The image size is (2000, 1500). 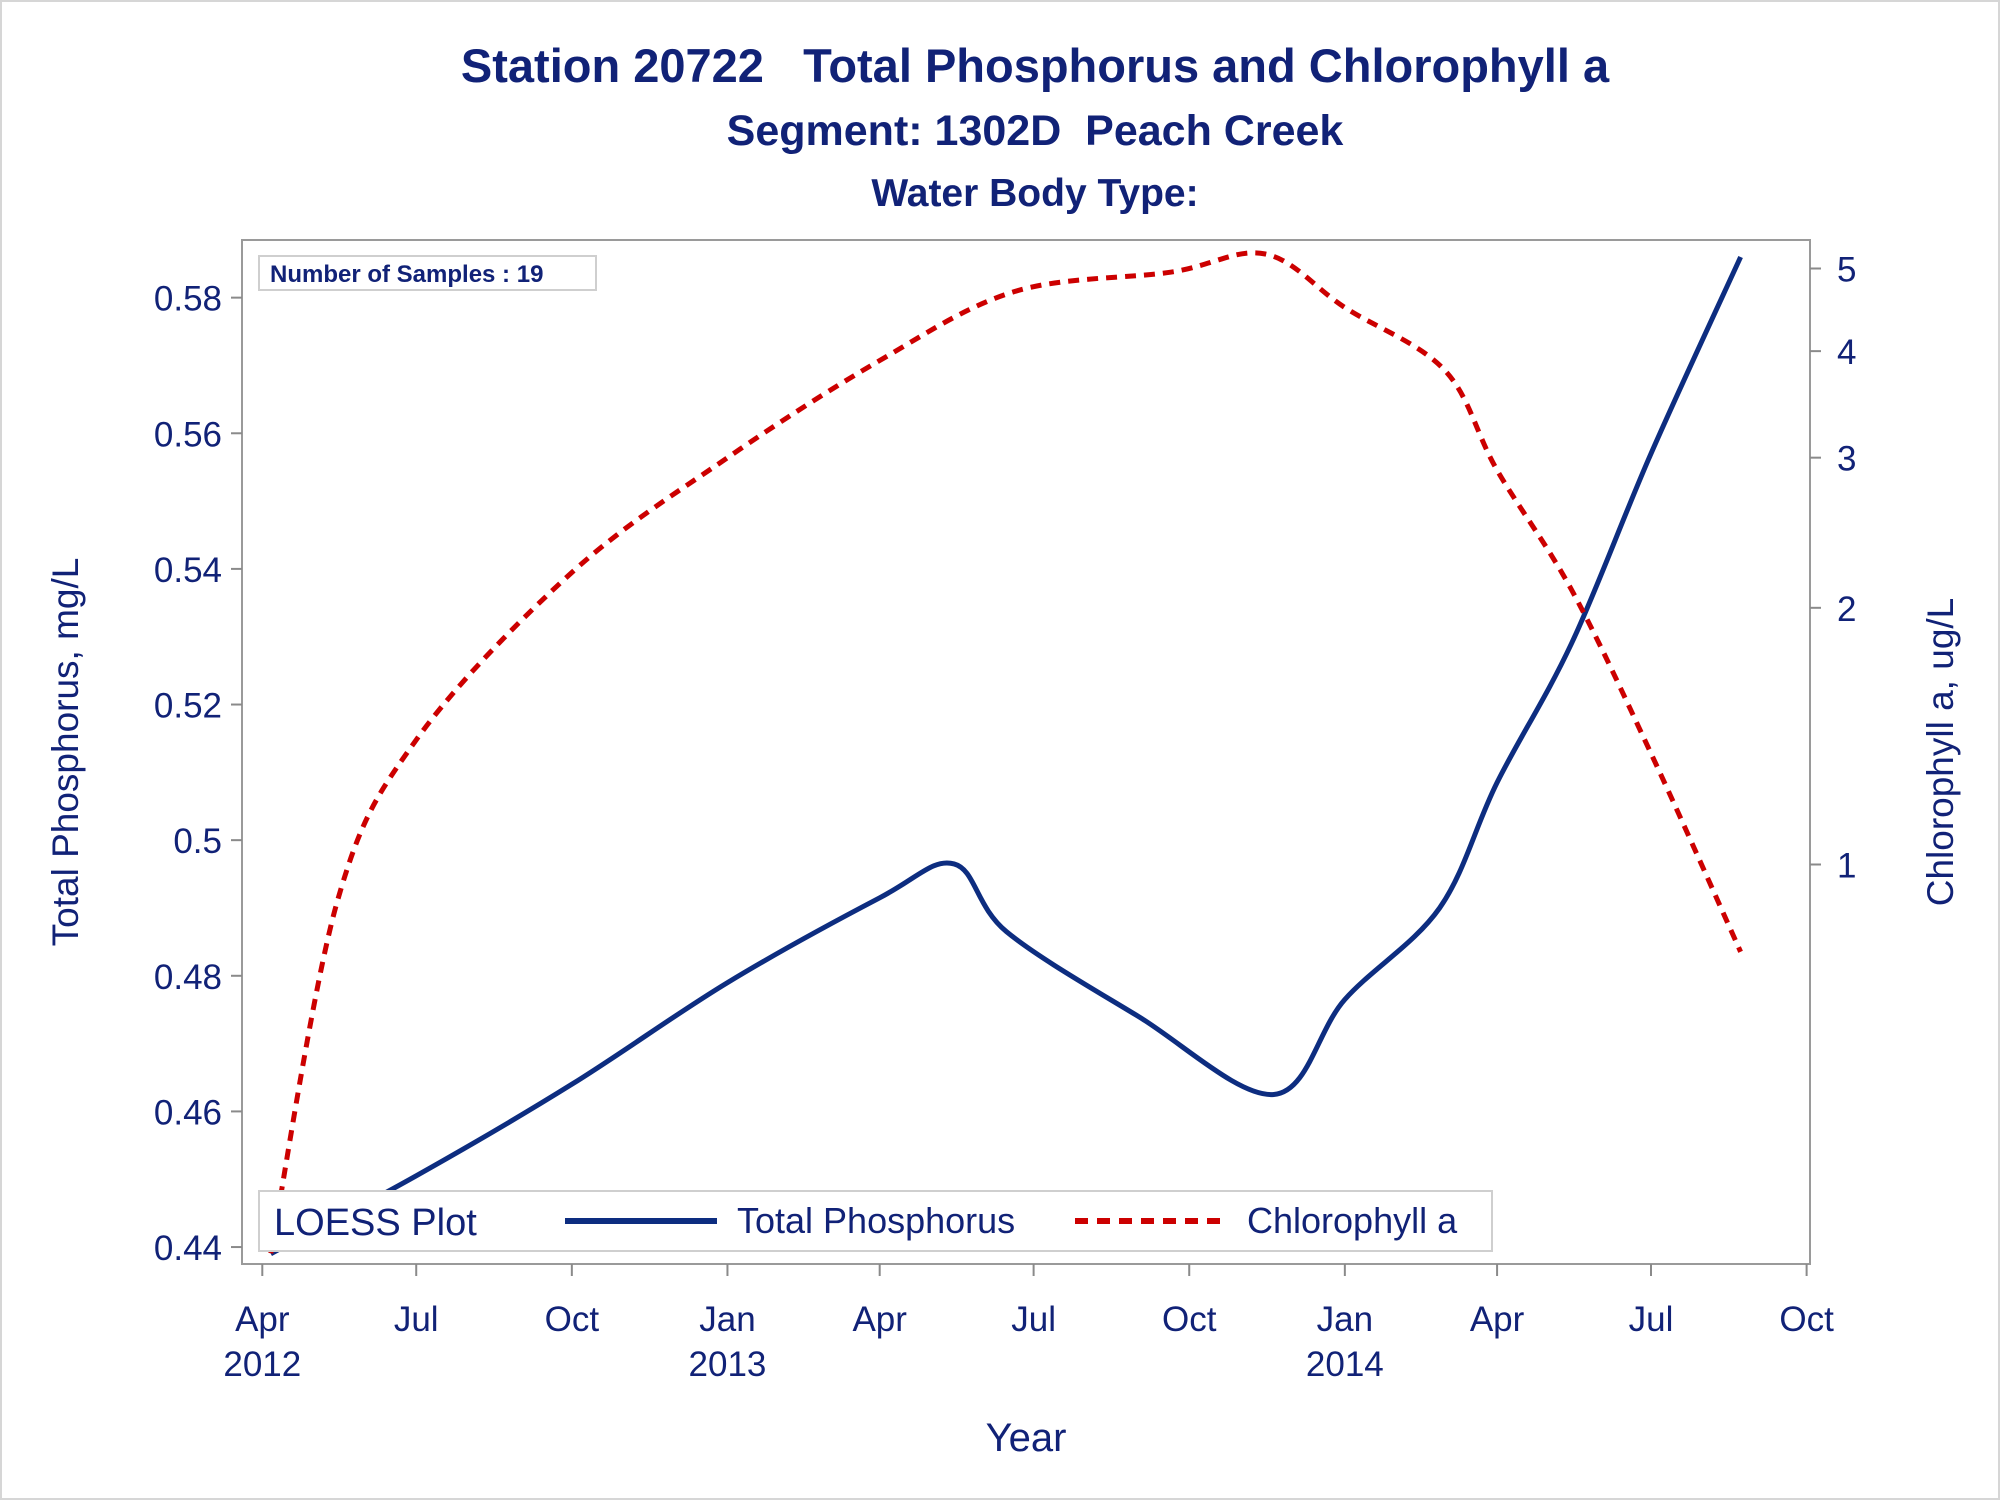 What do you see at coordinates (1034, 193) in the screenshot?
I see `chart-subtitle-water-body: Water Body Type:` at bounding box center [1034, 193].